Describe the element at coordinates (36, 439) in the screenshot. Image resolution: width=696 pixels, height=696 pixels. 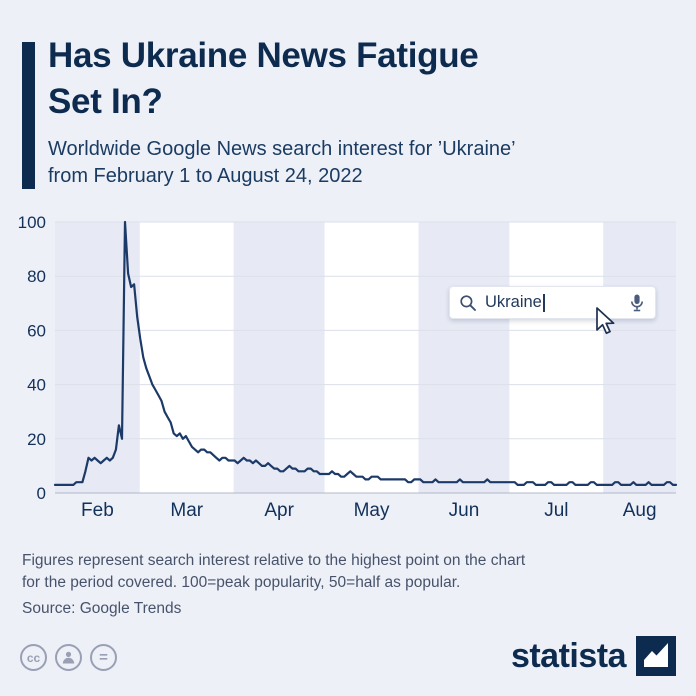
I see `y-tick-label: 20` at that location.